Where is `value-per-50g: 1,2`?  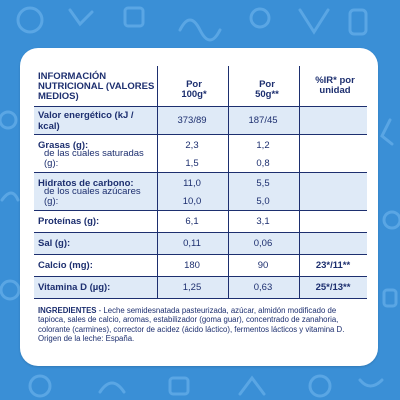
value-per-50g: 1,2 is located at coordinates (263, 145).